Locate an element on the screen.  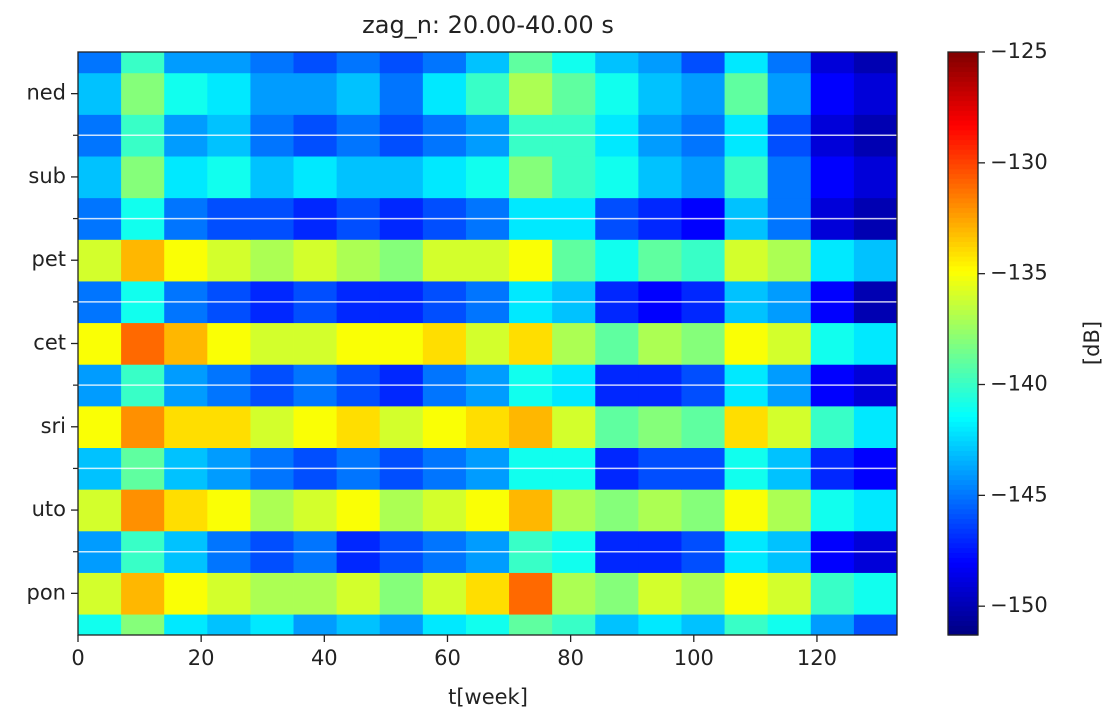
colorbar-tick-label: −130 is located at coordinates (1019, 162).